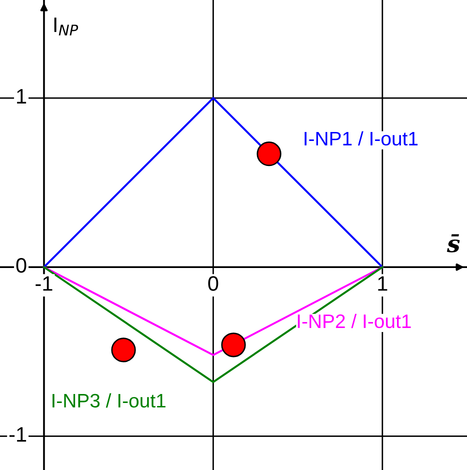 The height and width of the screenshot is (470, 467). I want to click on x-tick-label: 1, so click(383, 283).